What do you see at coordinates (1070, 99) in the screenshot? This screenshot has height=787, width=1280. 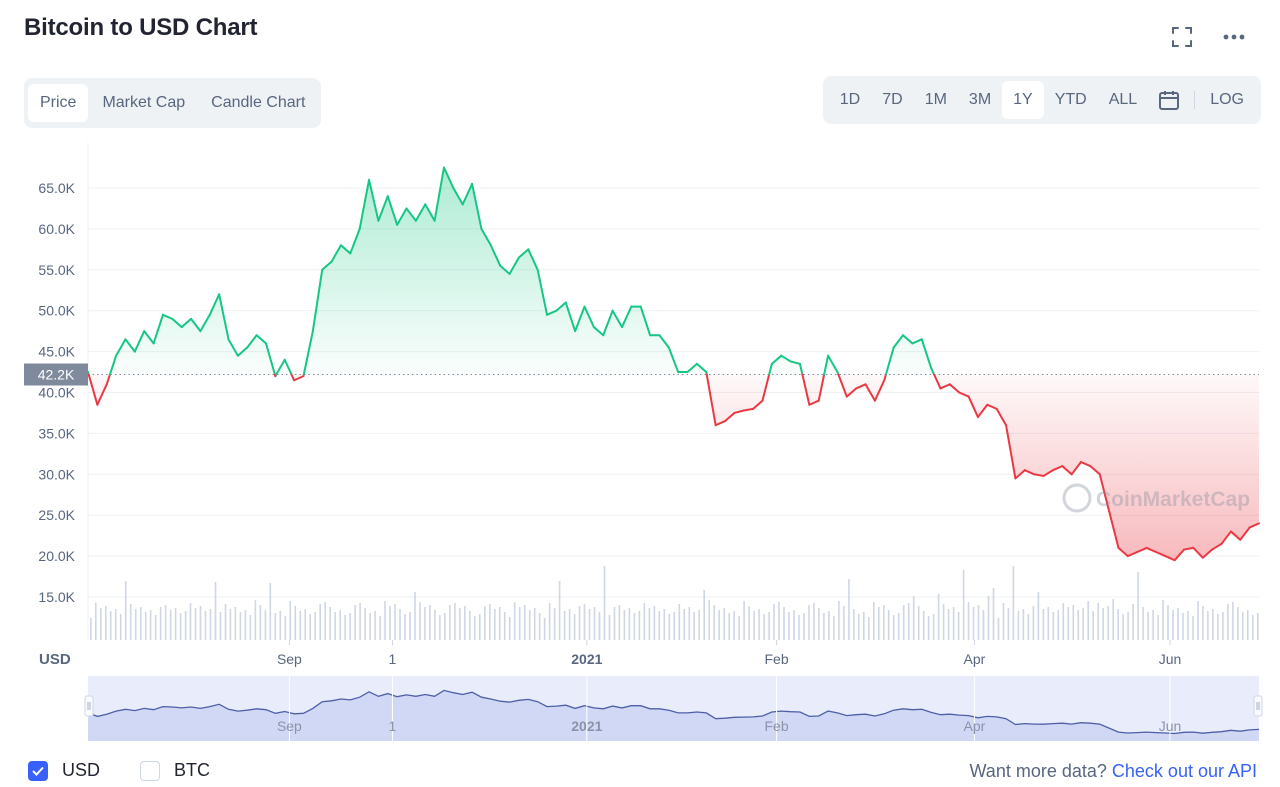 I see `range-ytd: YTD` at bounding box center [1070, 99].